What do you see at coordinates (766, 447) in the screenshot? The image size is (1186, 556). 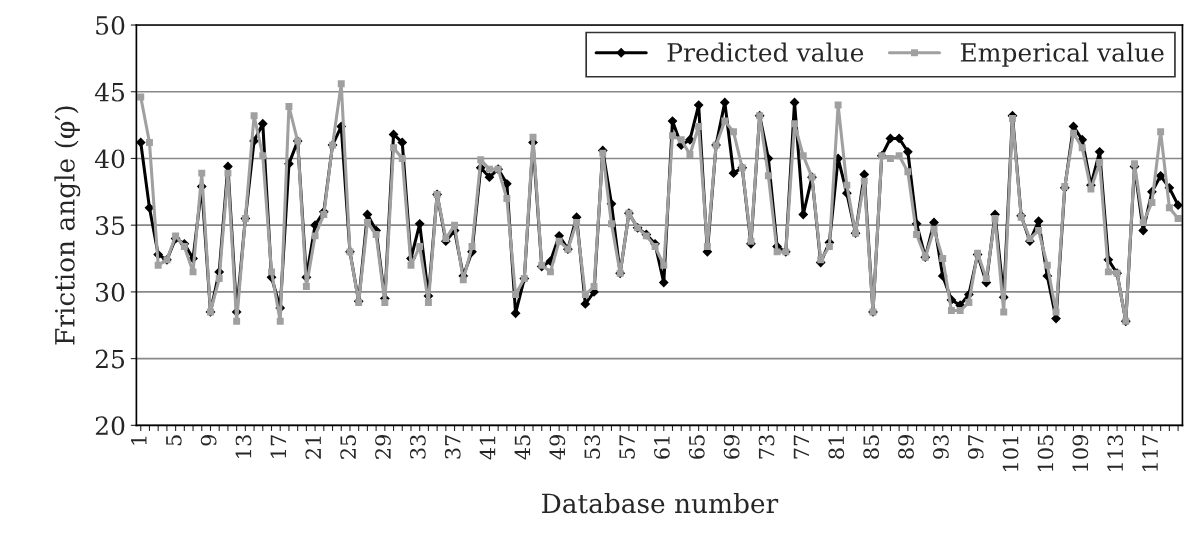 I see `x-tick-label: 73` at bounding box center [766, 447].